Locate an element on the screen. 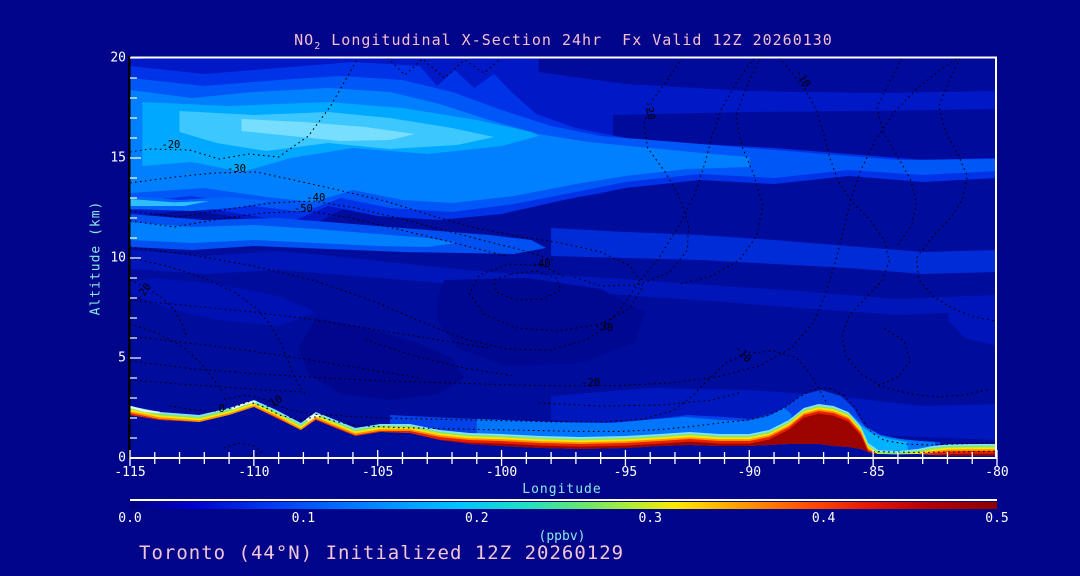 The width and height of the screenshot is (1080, 576). fill-region-pocket-center is located at coordinates (541, 322).